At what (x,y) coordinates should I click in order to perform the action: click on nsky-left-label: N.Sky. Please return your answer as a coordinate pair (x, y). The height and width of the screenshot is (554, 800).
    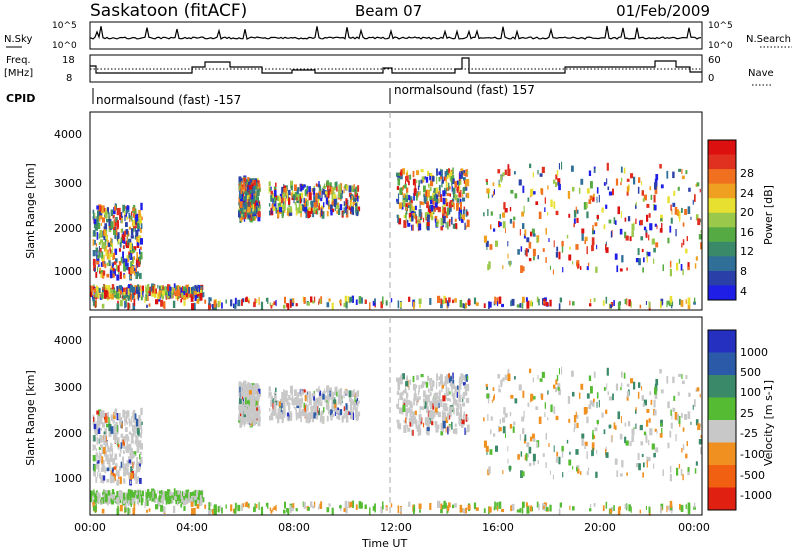
    Looking at the image, I should click on (18, 39).